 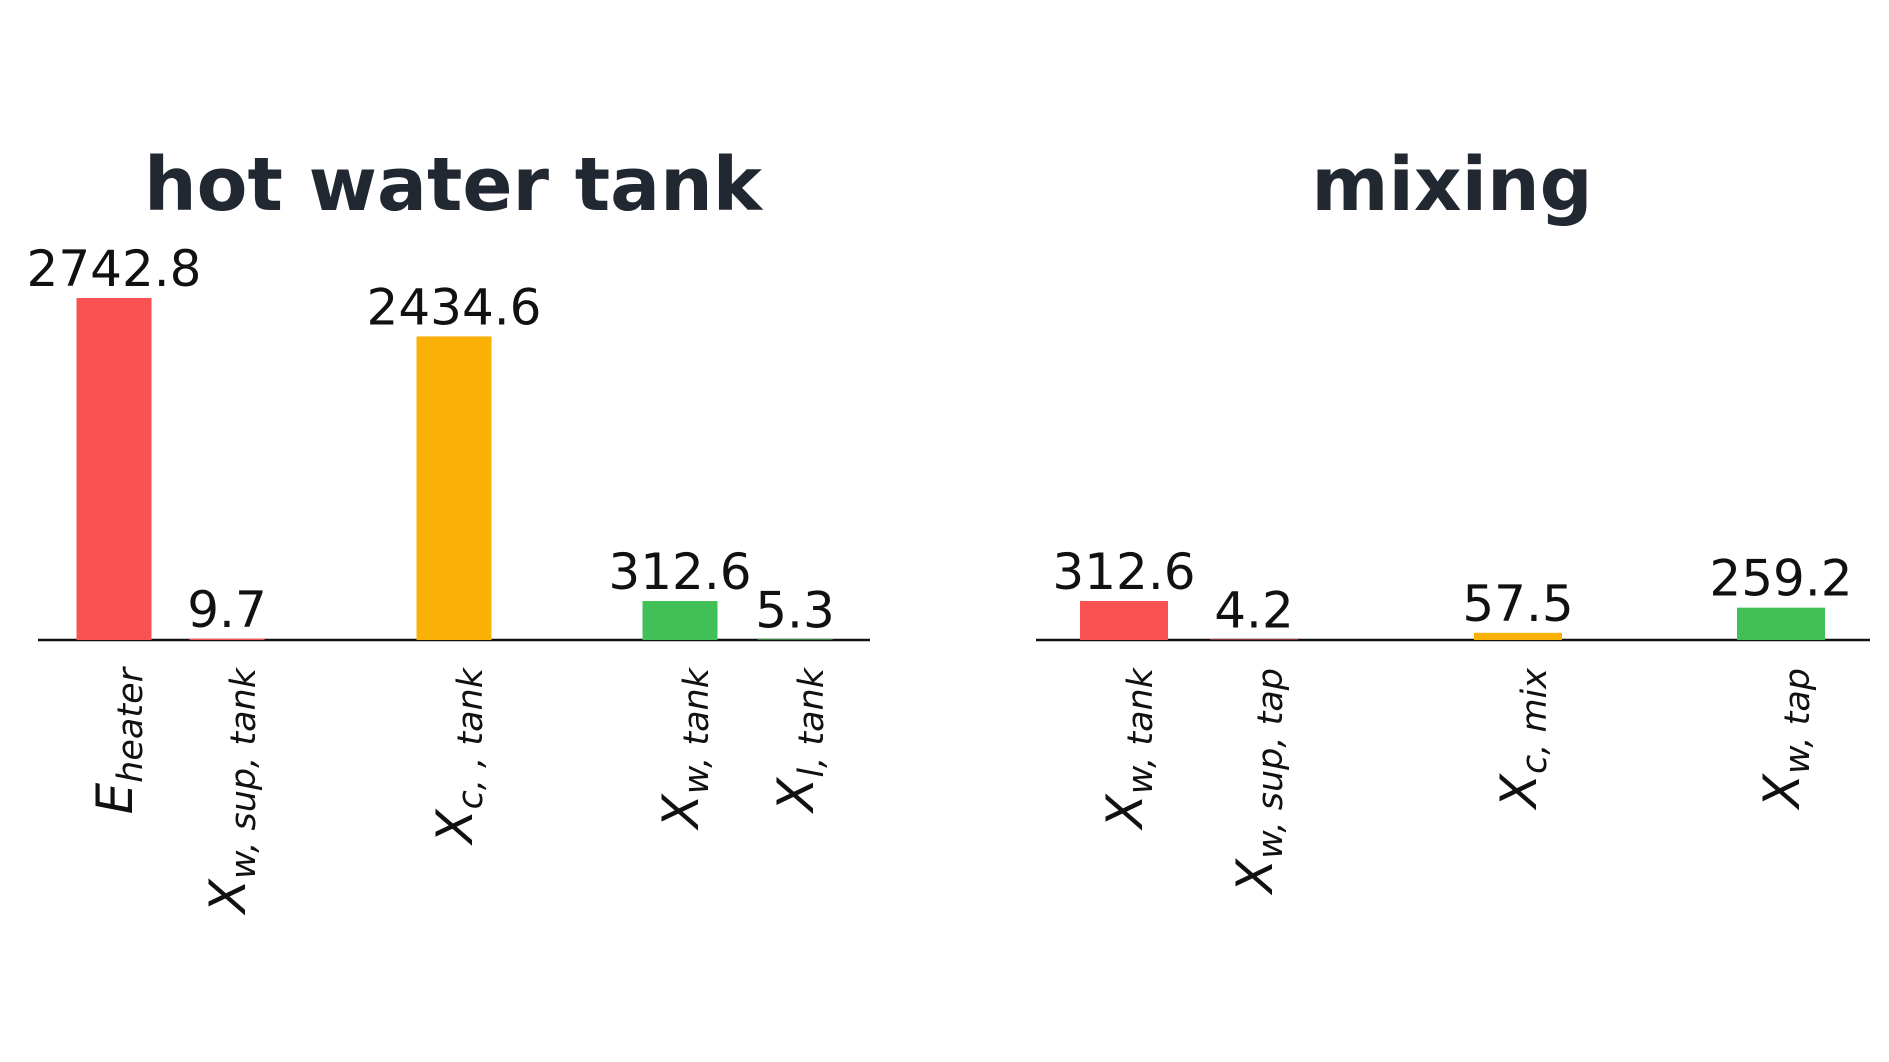 What do you see at coordinates (227, 610) in the screenshot?
I see `bar-value-label: 9.7` at bounding box center [227, 610].